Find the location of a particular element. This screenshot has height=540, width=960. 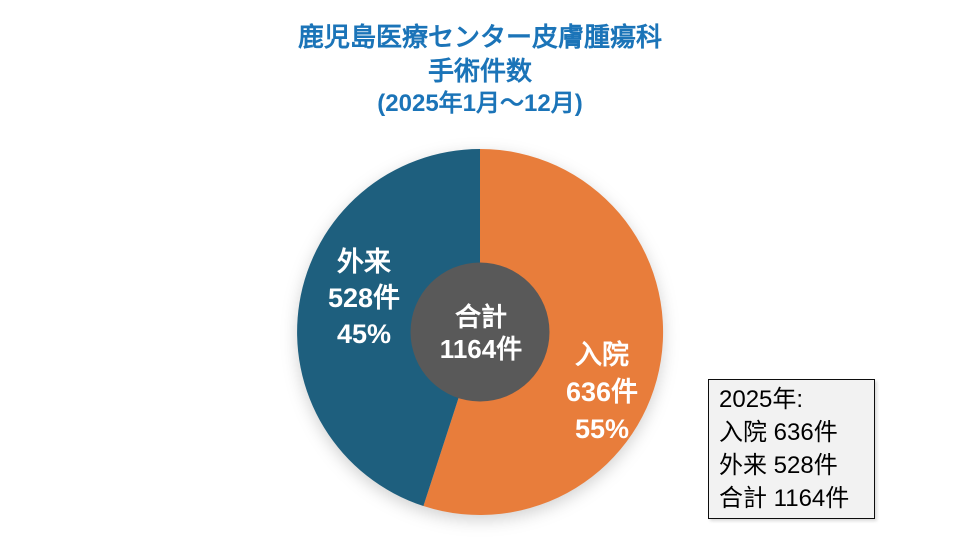

inpatient-label-count: 636件 is located at coordinates (602, 392).